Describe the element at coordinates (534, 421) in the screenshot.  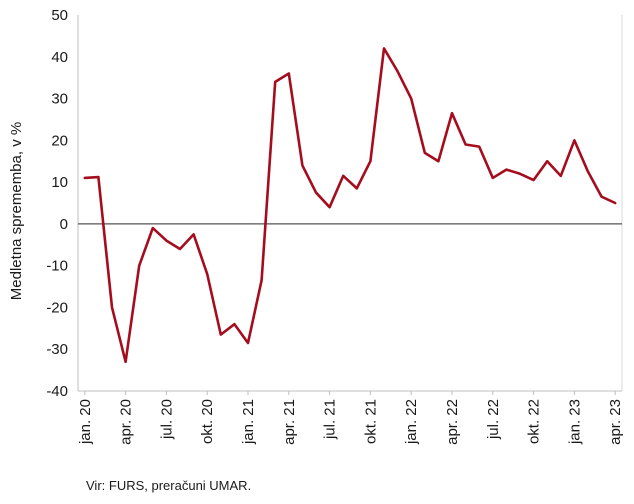
I see `x-tick-label: okt. 22` at that location.